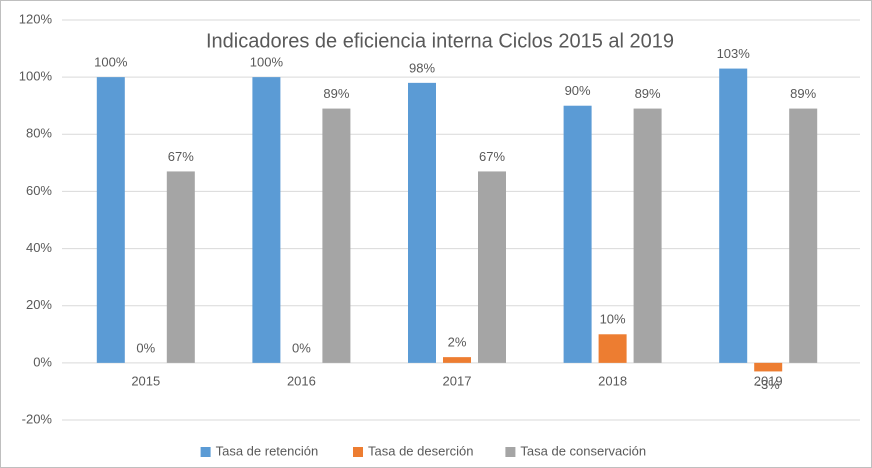 The width and height of the screenshot is (872, 468). Describe the element at coordinates (39, 190) in the screenshot. I see `y-tick-label: 60%` at that location.